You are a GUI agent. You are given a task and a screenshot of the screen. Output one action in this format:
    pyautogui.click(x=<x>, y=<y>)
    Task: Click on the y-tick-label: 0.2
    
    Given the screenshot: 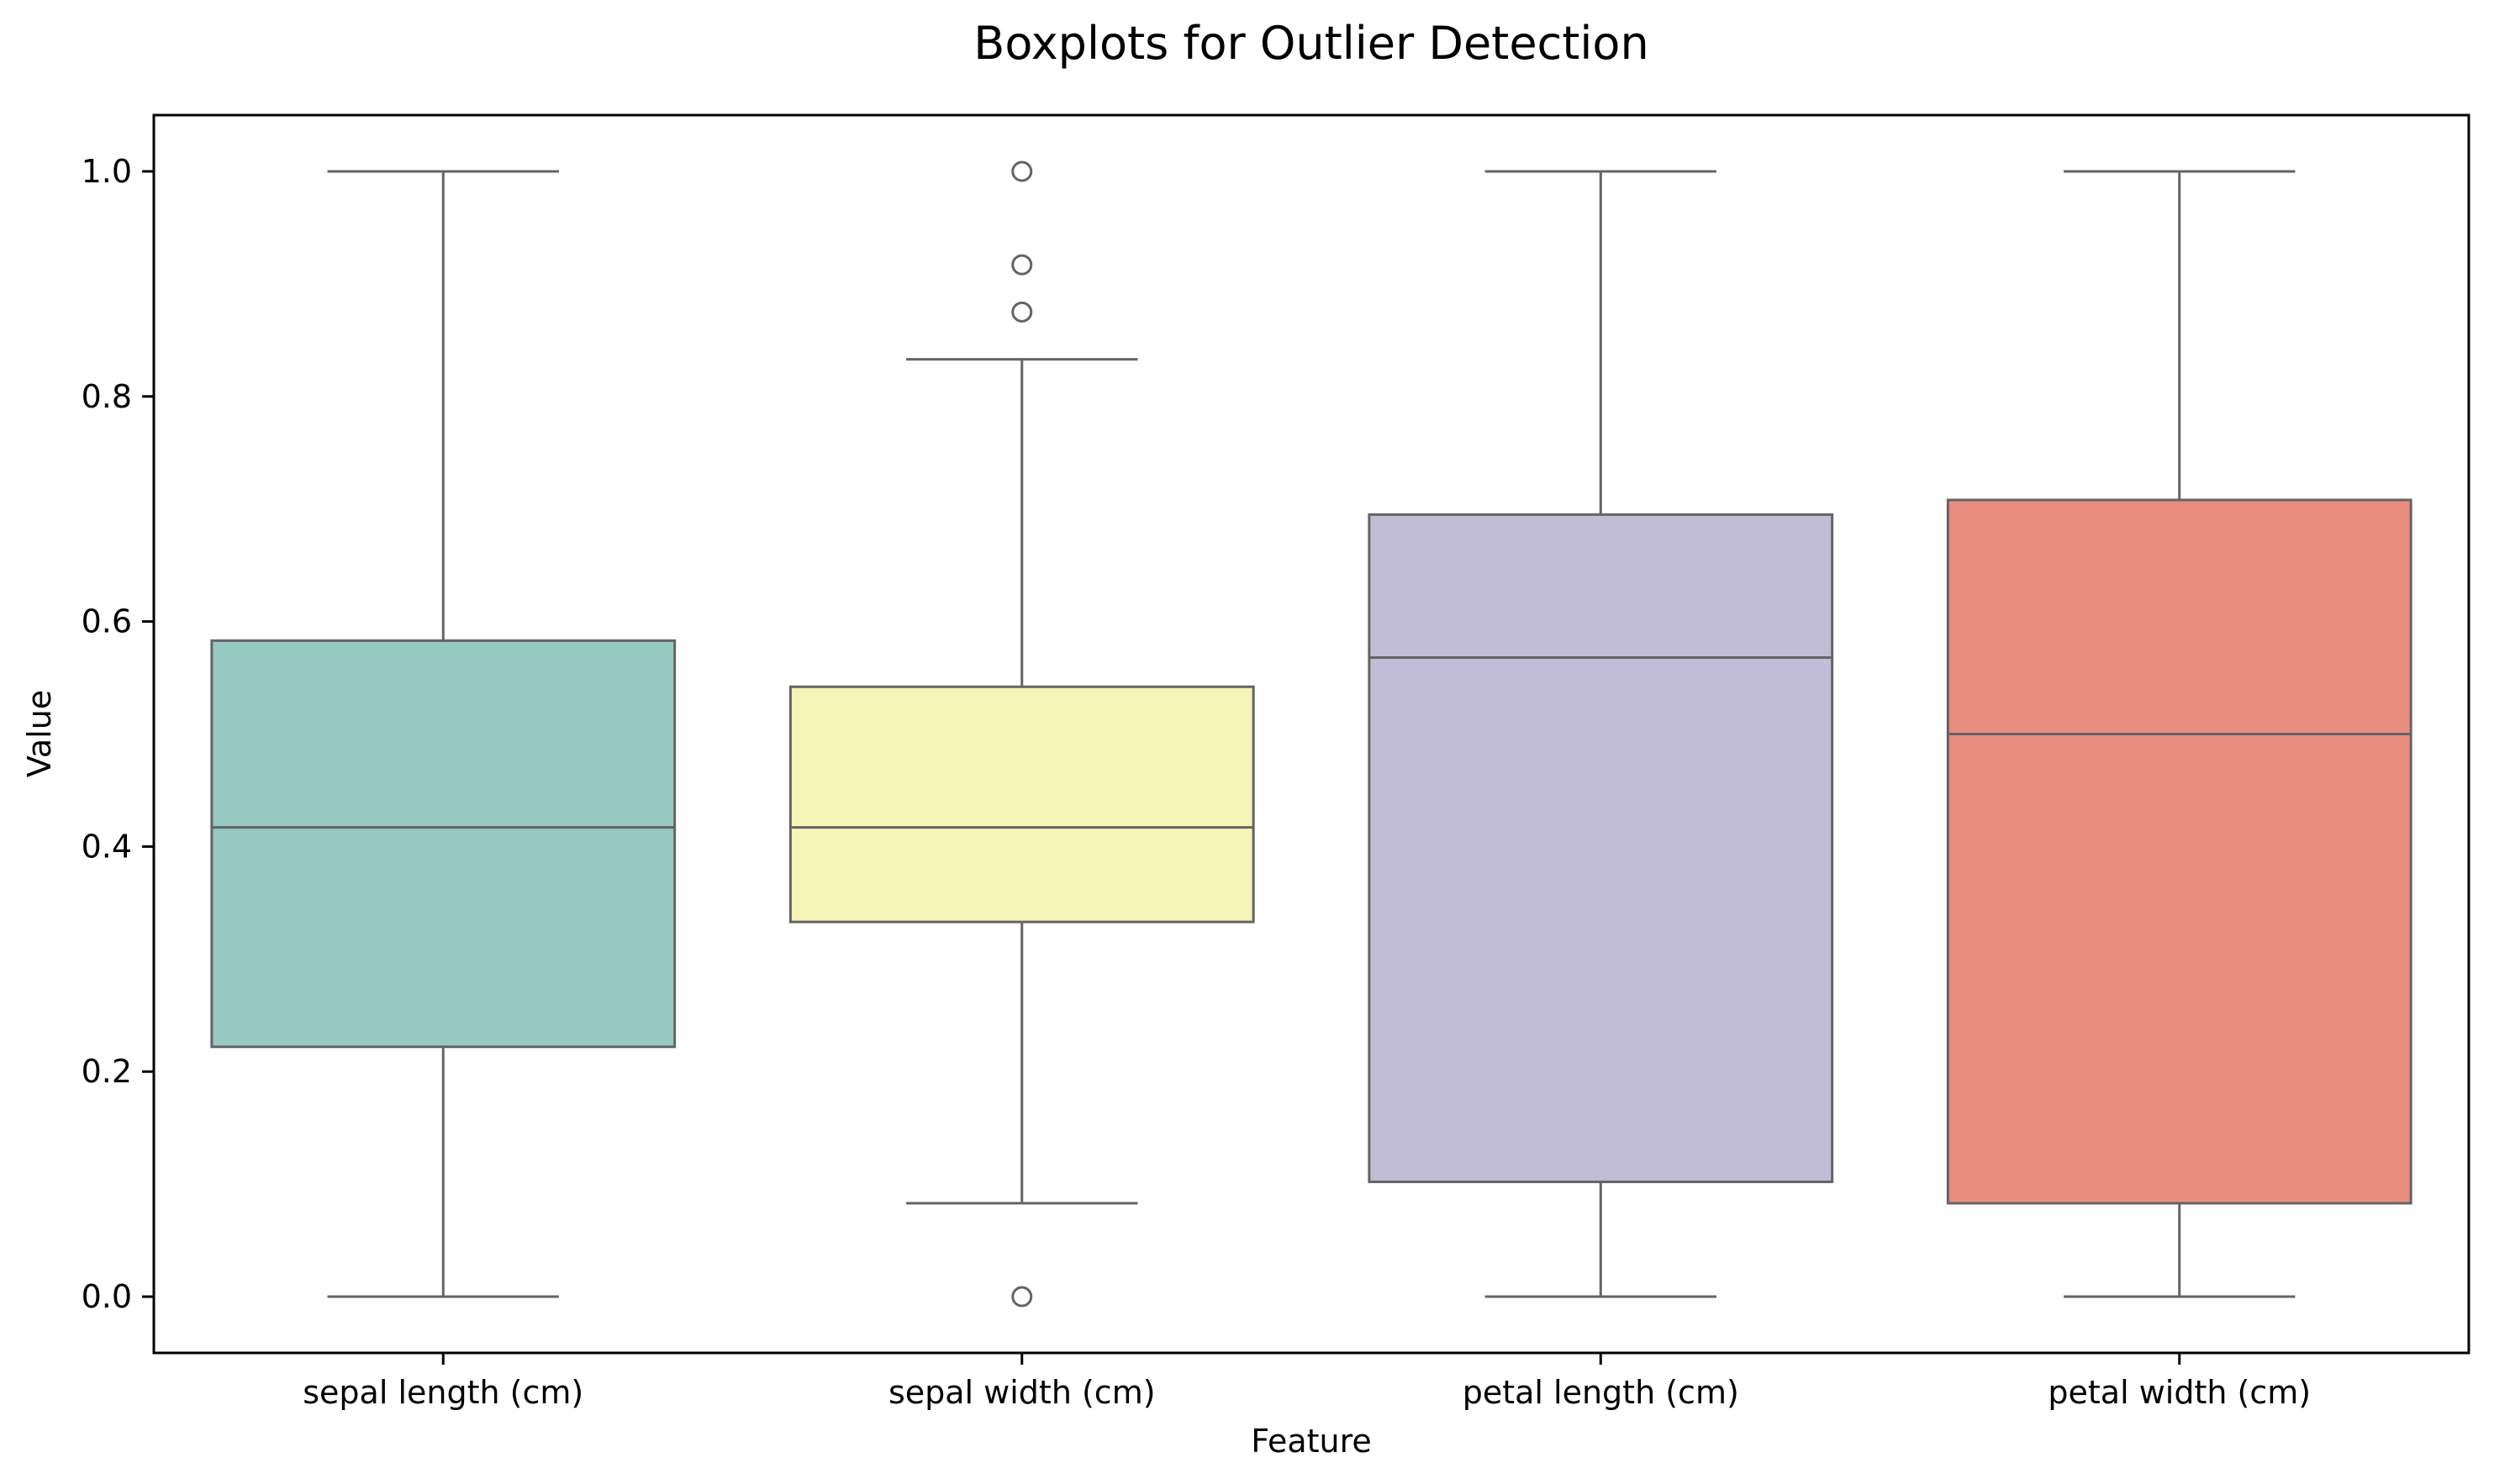 What is the action you would take?
    pyautogui.click(x=107, y=1072)
    